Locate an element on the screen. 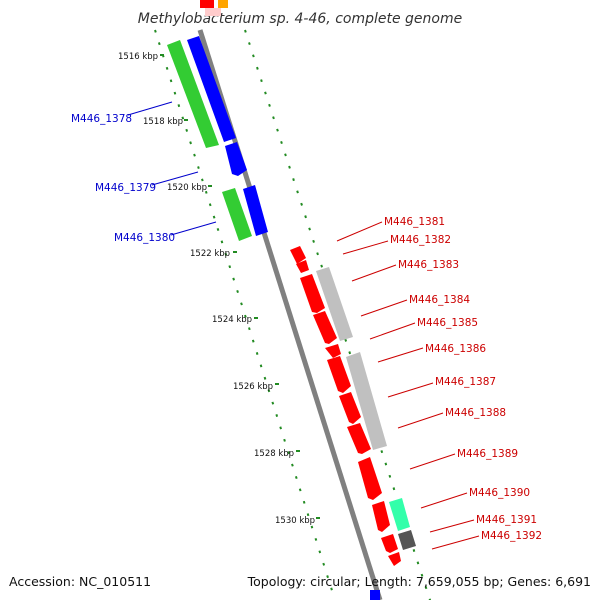  gene-label-m446-1384: M446_1384 is located at coordinates (439, 300).